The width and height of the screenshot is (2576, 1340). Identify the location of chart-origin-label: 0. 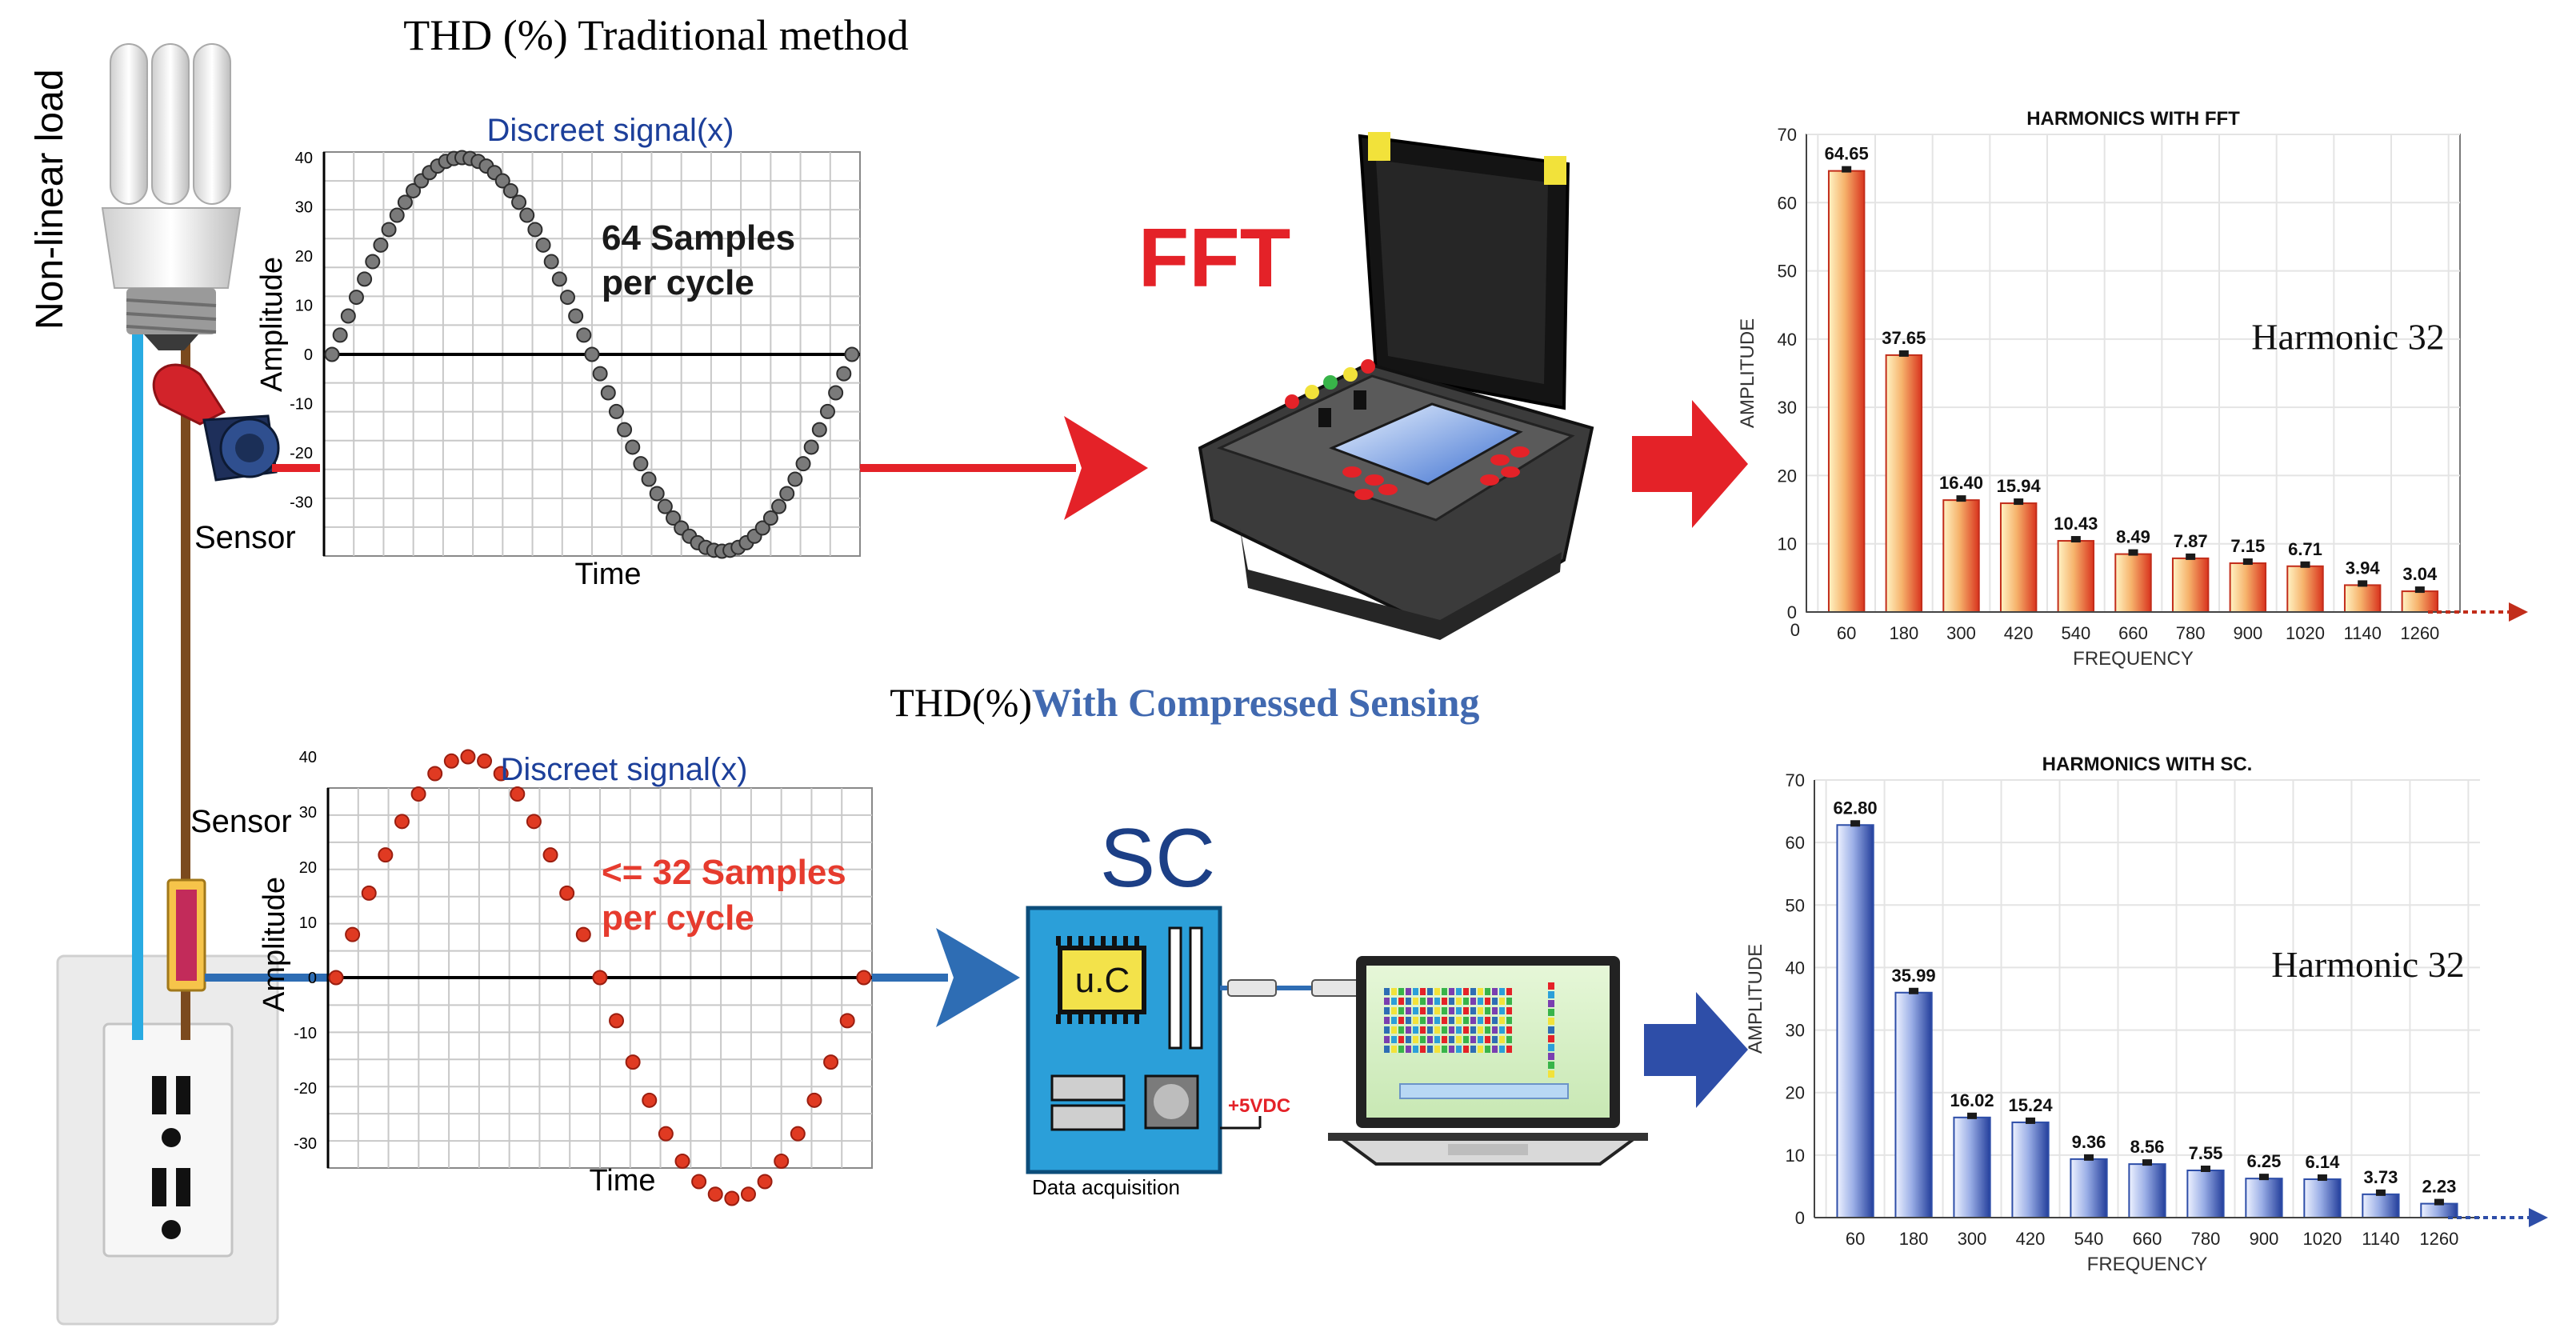
(1795, 630).